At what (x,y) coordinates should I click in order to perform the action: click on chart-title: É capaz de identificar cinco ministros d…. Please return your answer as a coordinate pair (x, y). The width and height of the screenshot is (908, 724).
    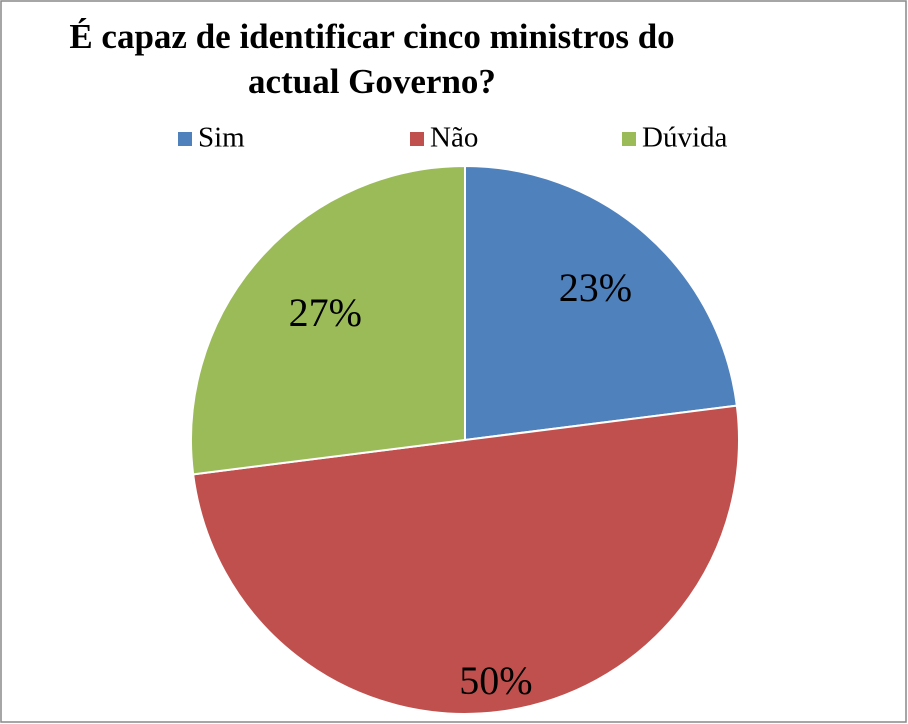
    Looking at the image, I should click on (371, 36).